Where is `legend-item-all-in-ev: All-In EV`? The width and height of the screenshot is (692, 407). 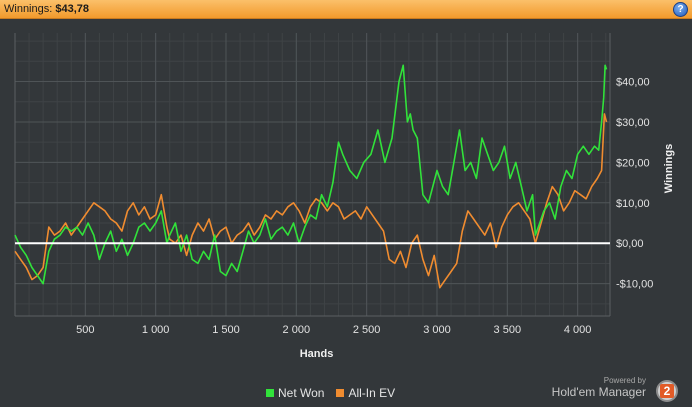 legend-item-all-in-ev: All-In EV is located at coordinates (365, 393).